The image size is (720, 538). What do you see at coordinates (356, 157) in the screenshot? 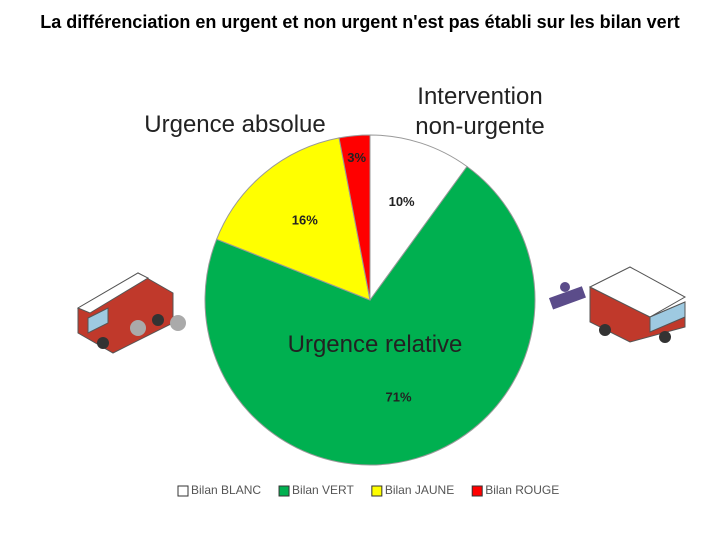
I see `data-label: 3%` at bounding box center [356, 157].